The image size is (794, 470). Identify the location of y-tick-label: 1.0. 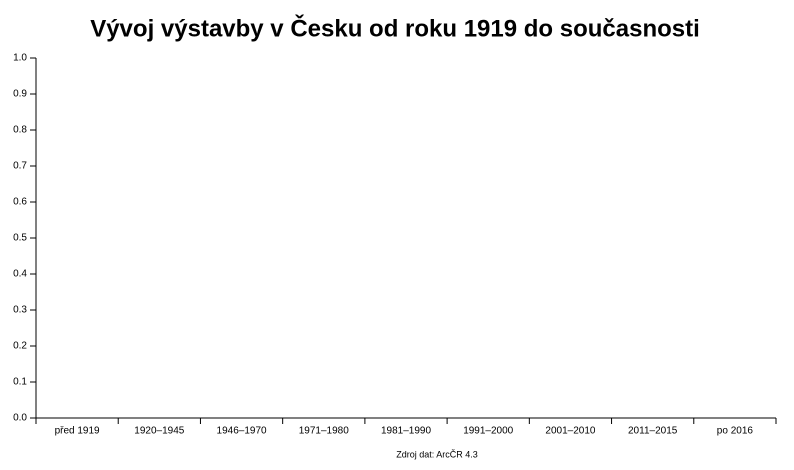
(20, 58).